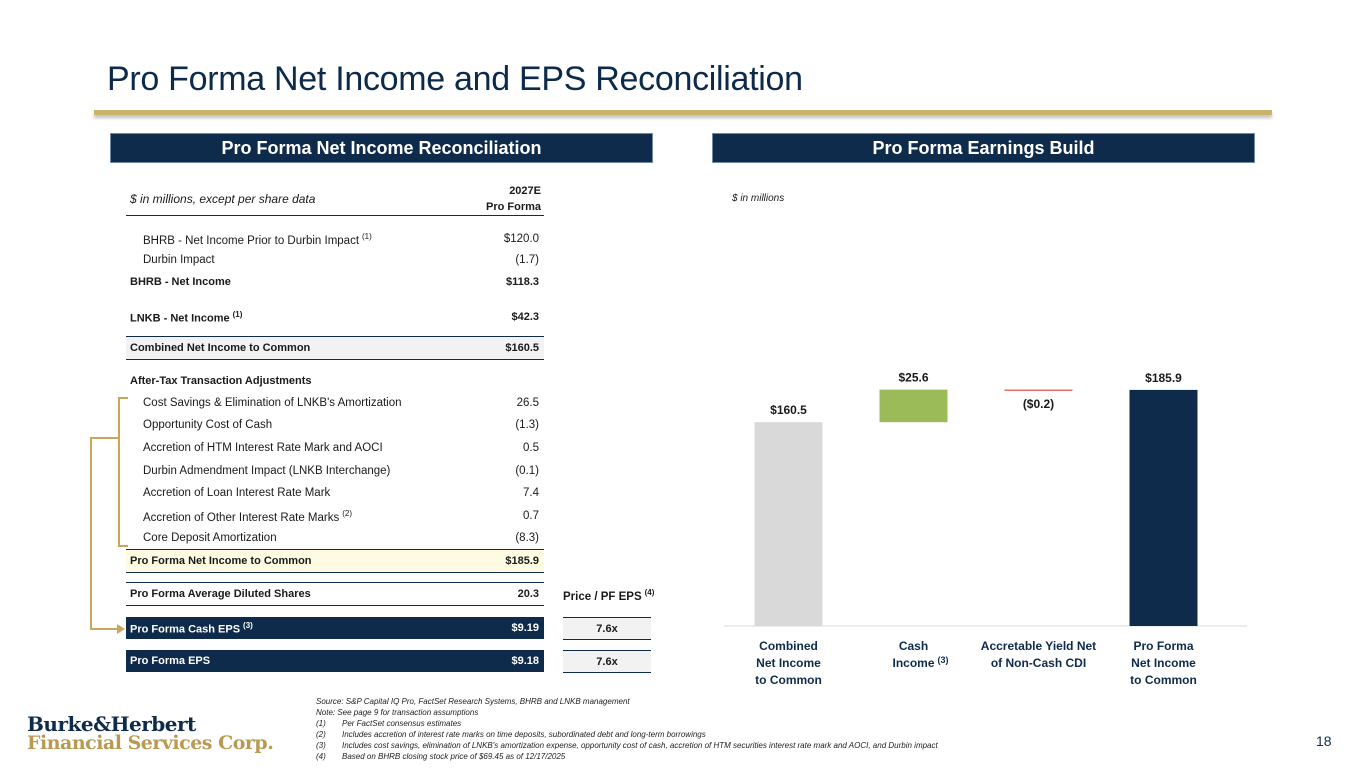  I want to click on data-label-0: $160.5, so click(788, 410).